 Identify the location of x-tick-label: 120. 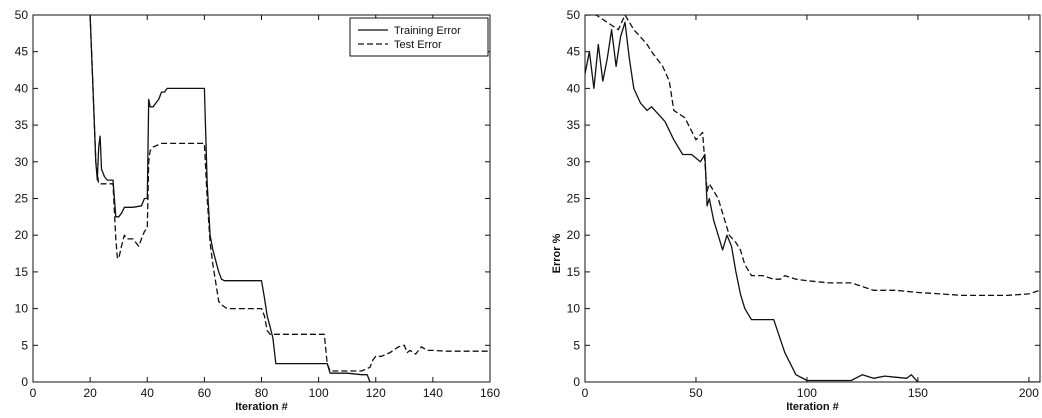
(376, 393).